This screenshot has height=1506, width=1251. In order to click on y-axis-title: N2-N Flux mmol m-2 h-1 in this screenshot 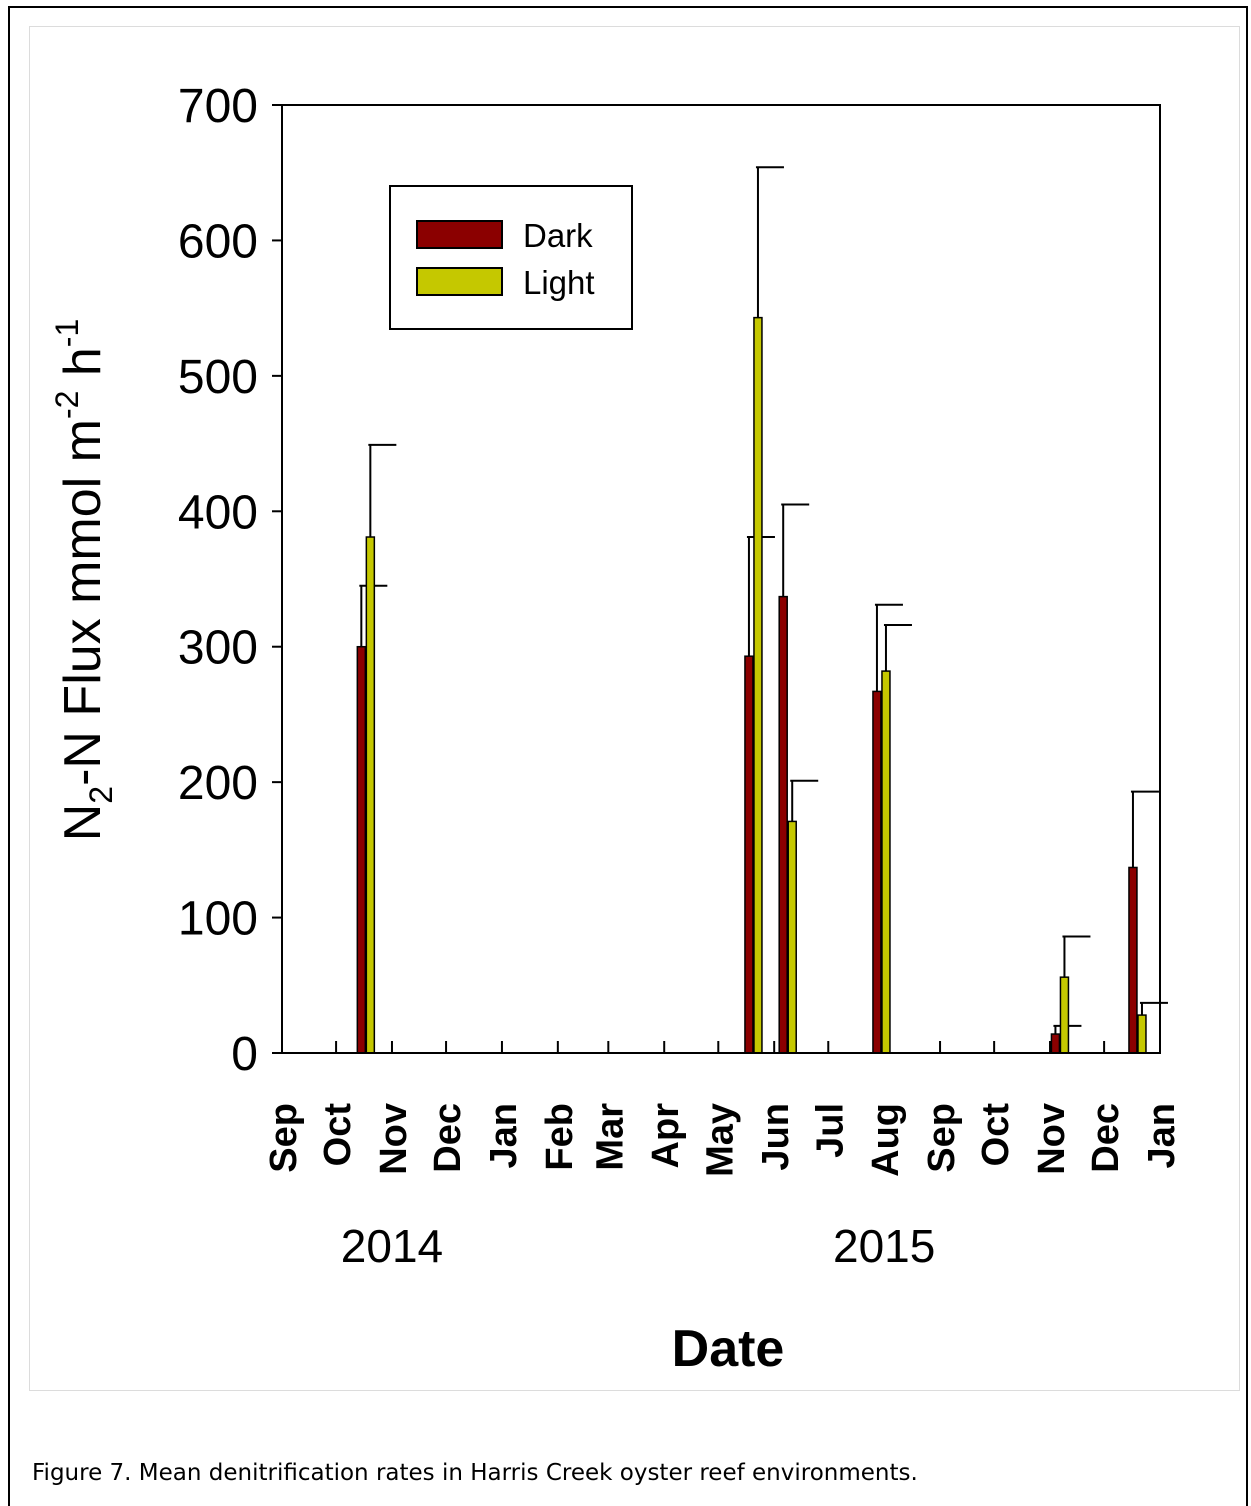, I will do `click(84, 580)`.